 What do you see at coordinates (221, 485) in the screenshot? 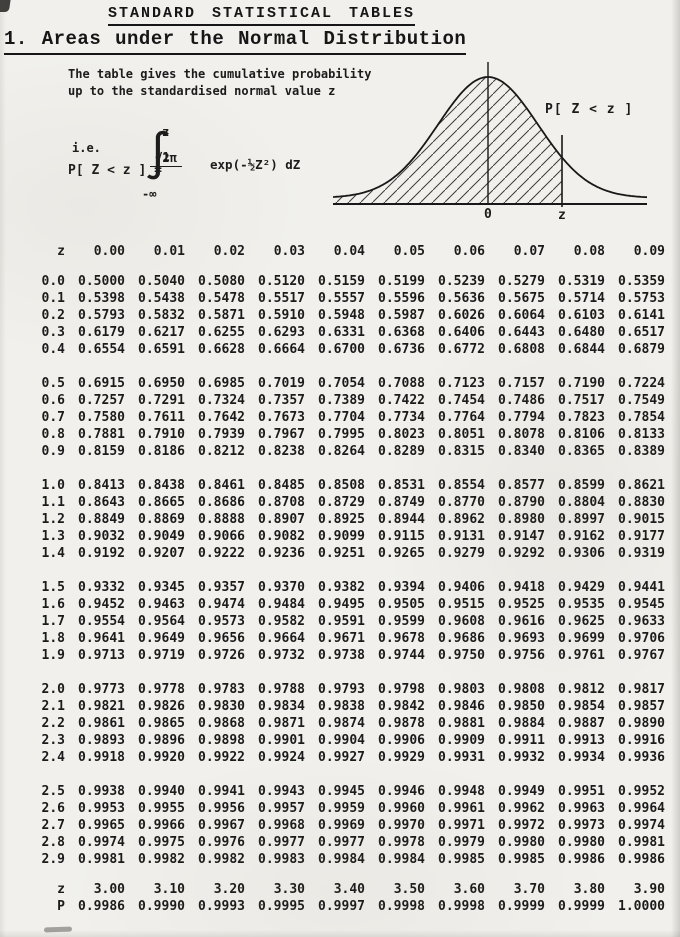
I see `table-cell: 0.8461` at bounding box center [221, 485].